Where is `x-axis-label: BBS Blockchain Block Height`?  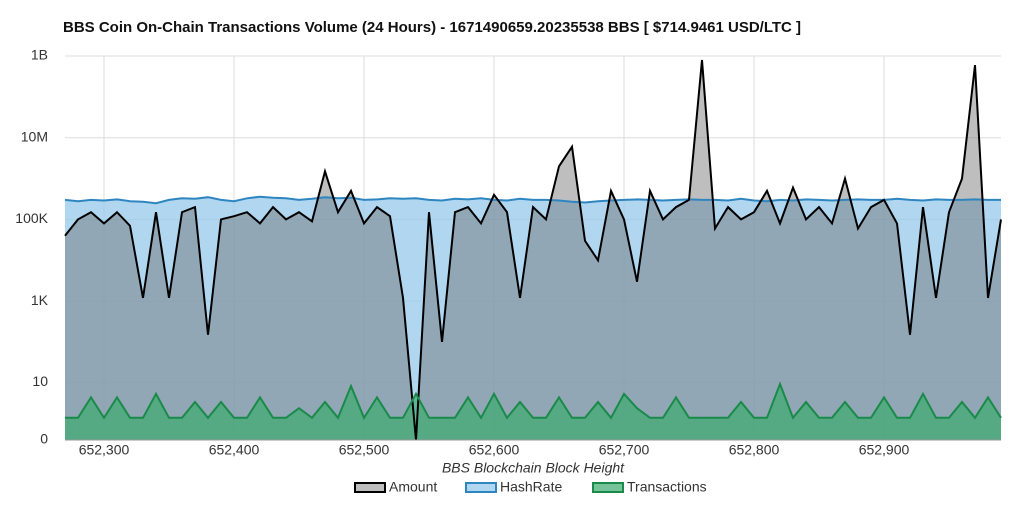 x-axis-label: BBS Blockchain Block Height is located at coordinates (533, 468).